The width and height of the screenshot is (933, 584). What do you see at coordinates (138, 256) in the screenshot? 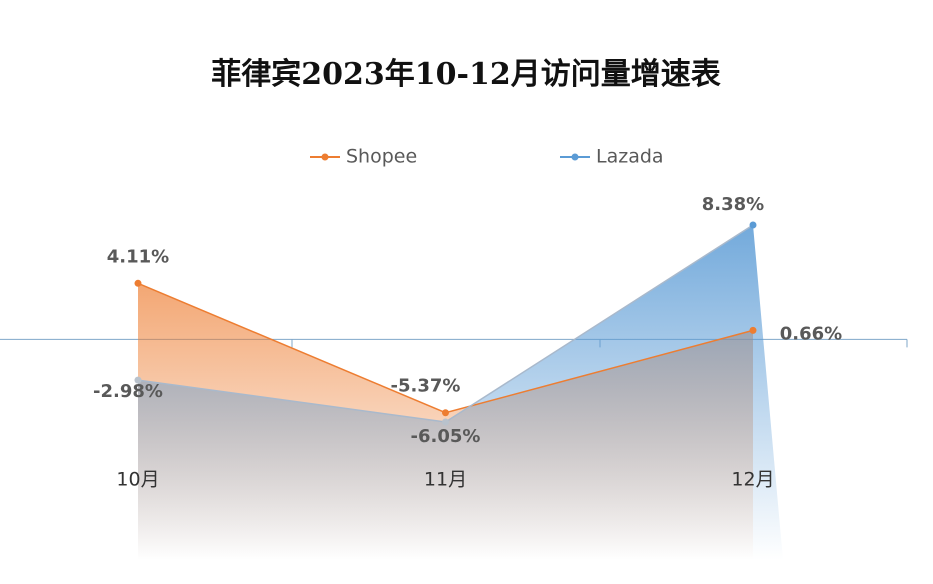
I see `value-label: 4.11%` at bounding box center [138, 256].